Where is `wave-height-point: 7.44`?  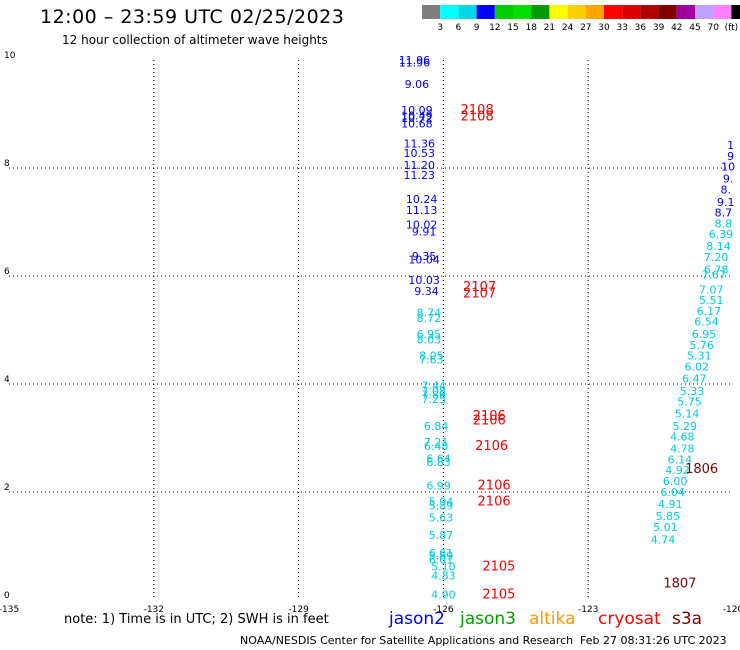
wave-height-point: 7.44 is located at coordinates (433, 385).